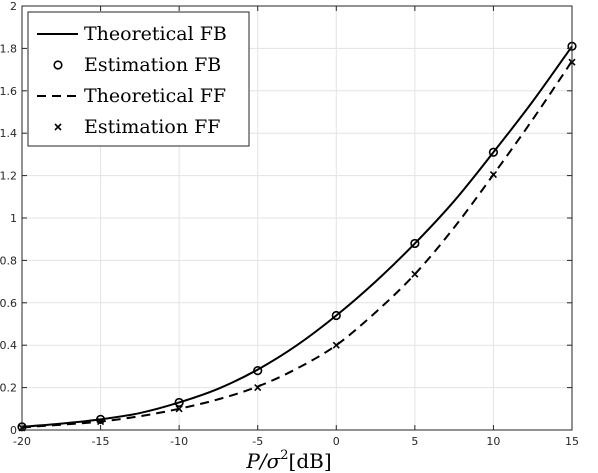 This screenshot has width=598, height=473. Describe the element at coordinates (152, 127) in the screenshot. I see `legend-label: Estimation FF` at that location.